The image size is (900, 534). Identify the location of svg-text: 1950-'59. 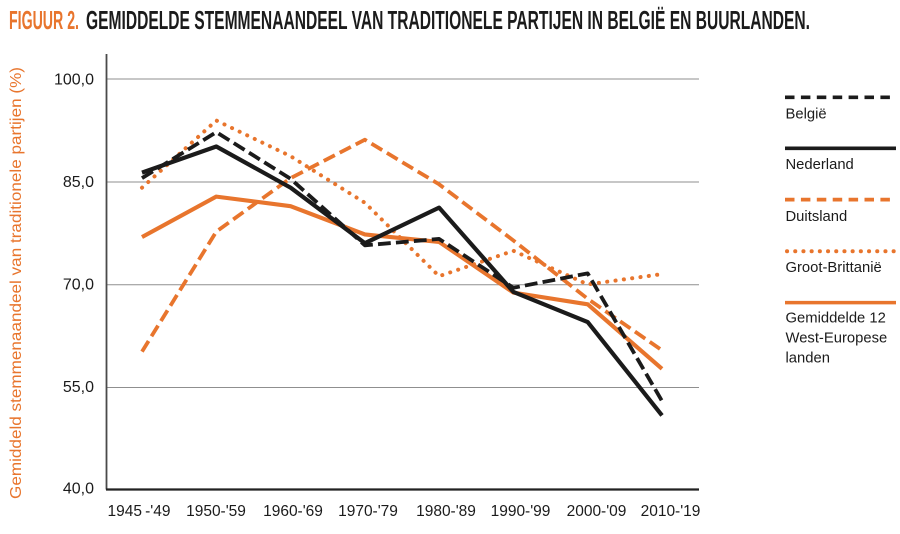
(216, 511).